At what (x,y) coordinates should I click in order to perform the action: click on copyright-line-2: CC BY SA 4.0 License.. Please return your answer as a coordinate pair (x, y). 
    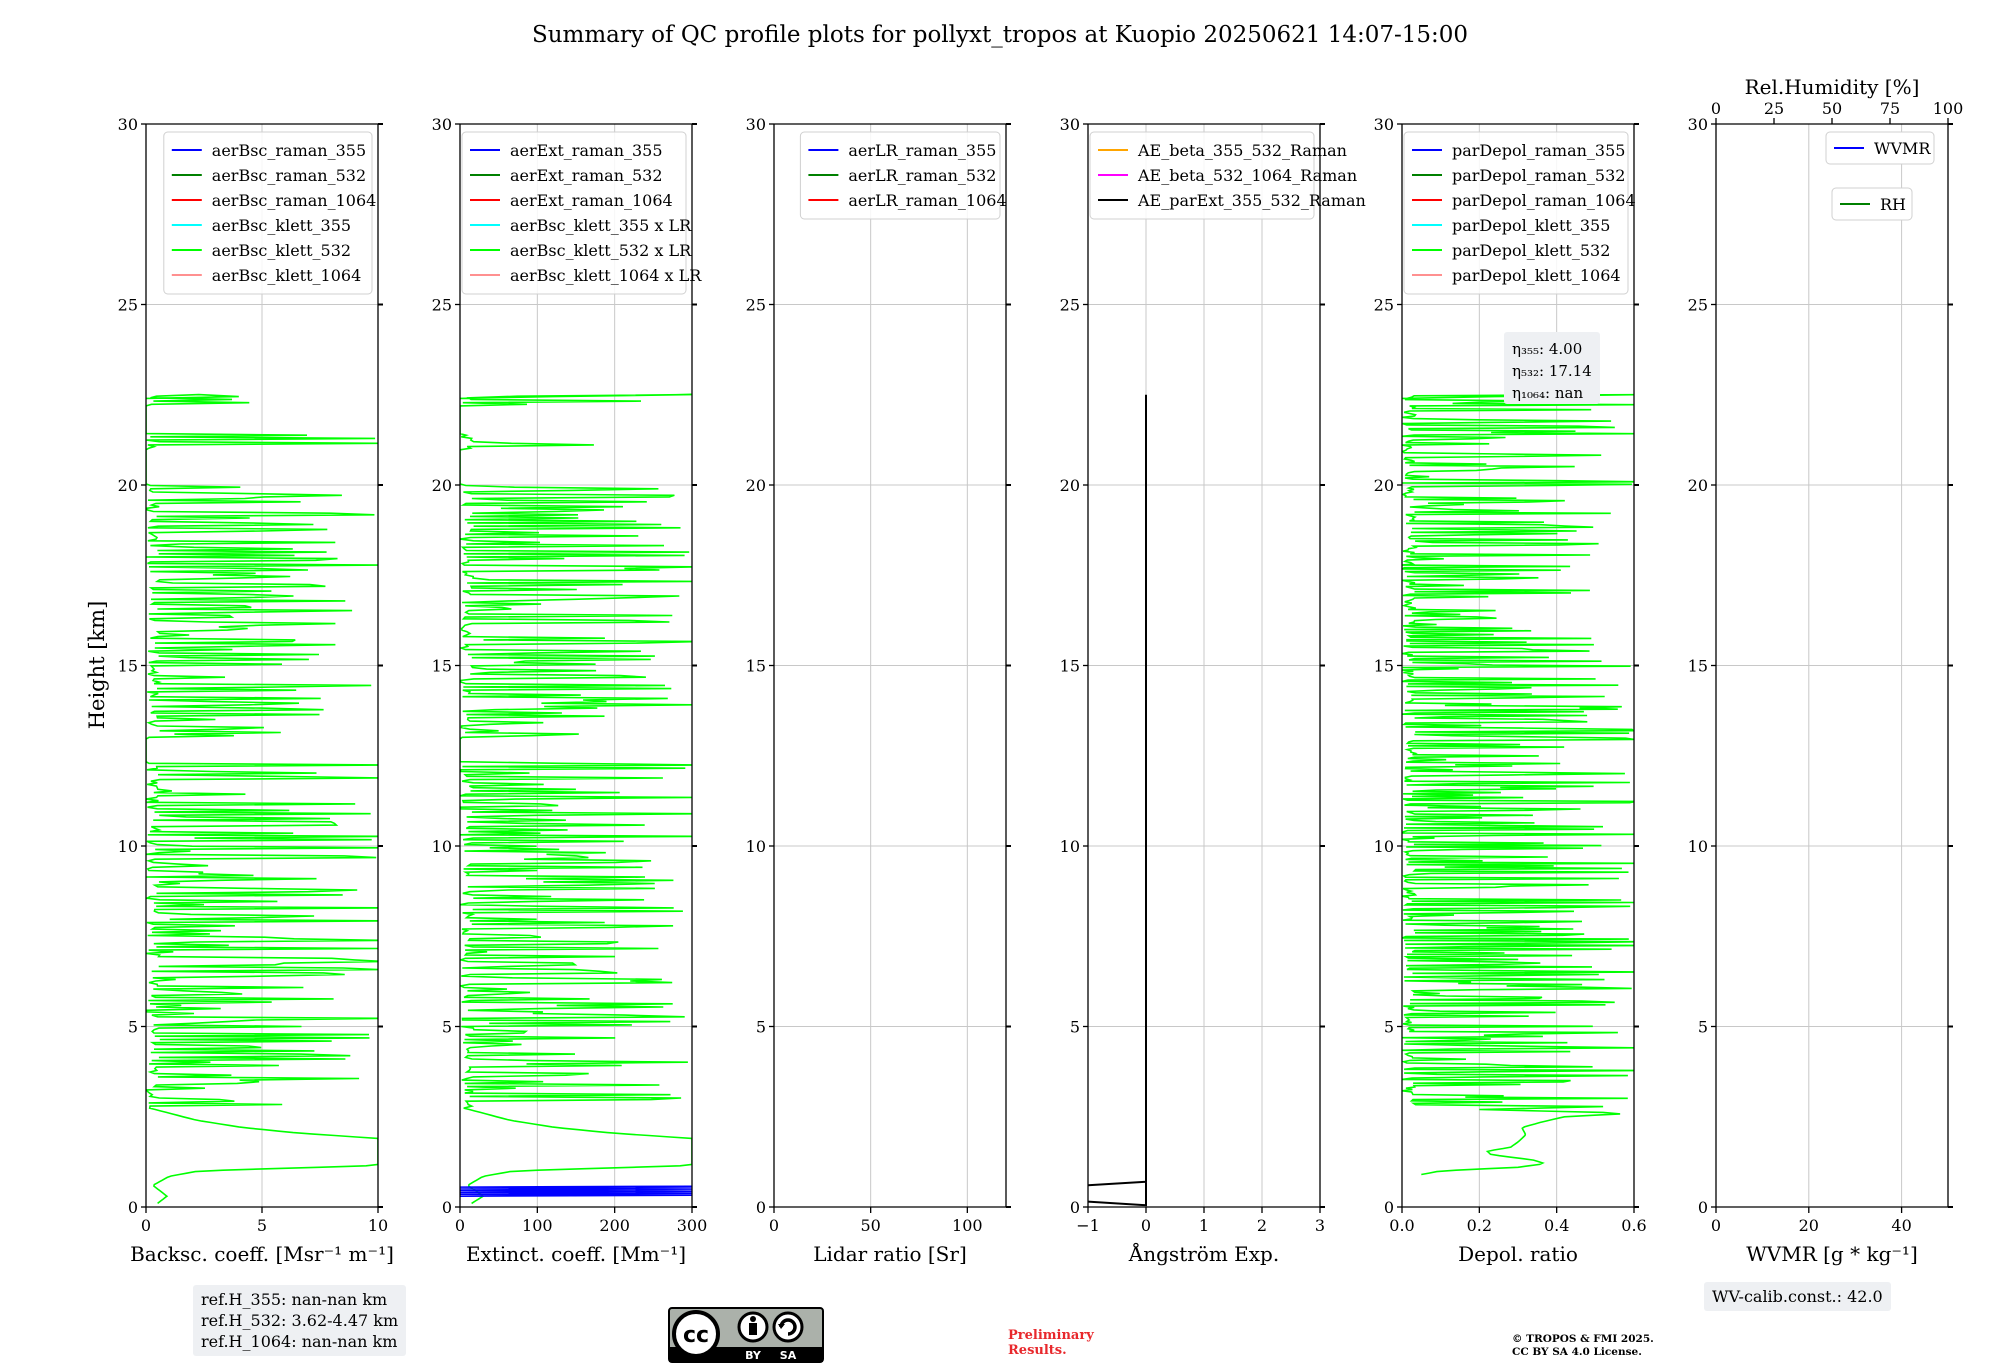
    Looking at the image, I should click on (1577, 1352).